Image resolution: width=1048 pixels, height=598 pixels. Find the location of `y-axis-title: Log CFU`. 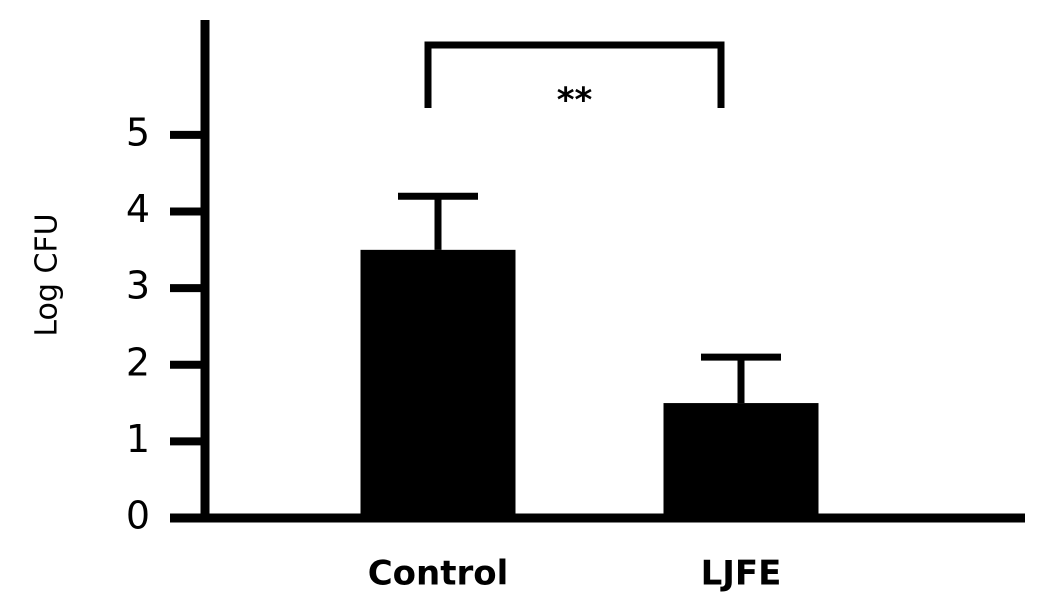

y-axis-title: Log CFU is located at coordinates (47, 274).